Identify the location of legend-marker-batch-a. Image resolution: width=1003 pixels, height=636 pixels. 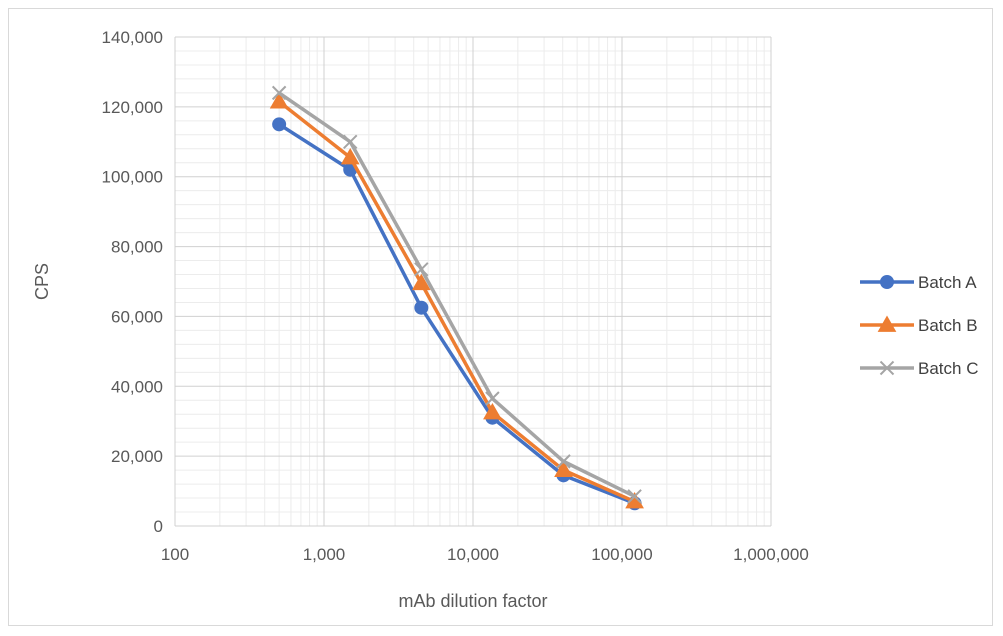
(887, 282).